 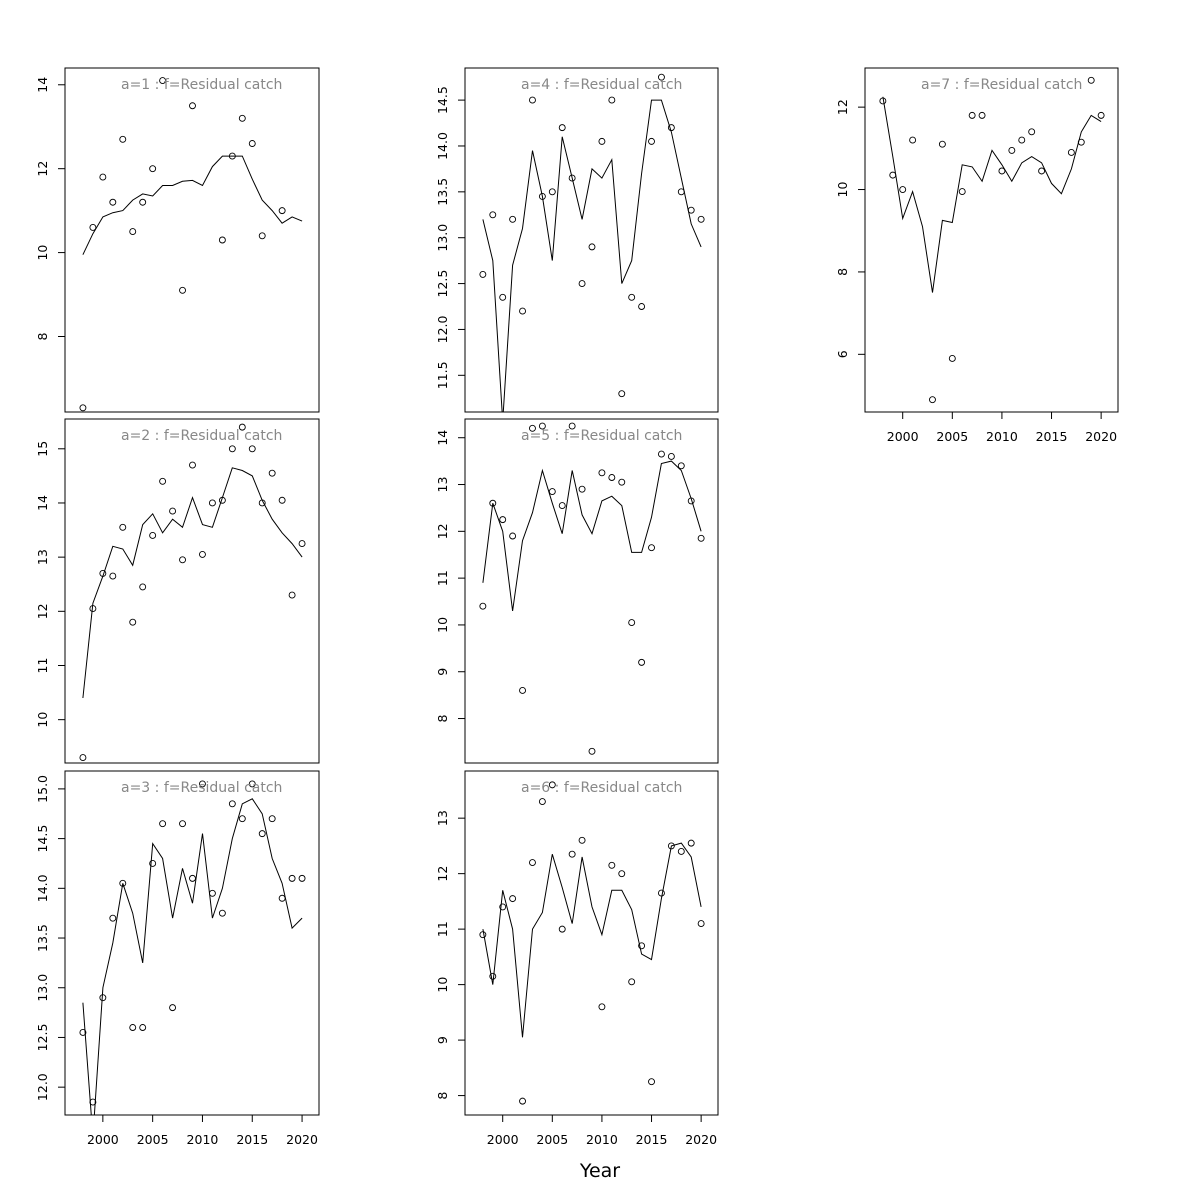 I want to click on y-tick-label: 13.5, so click(x=442, y=192).